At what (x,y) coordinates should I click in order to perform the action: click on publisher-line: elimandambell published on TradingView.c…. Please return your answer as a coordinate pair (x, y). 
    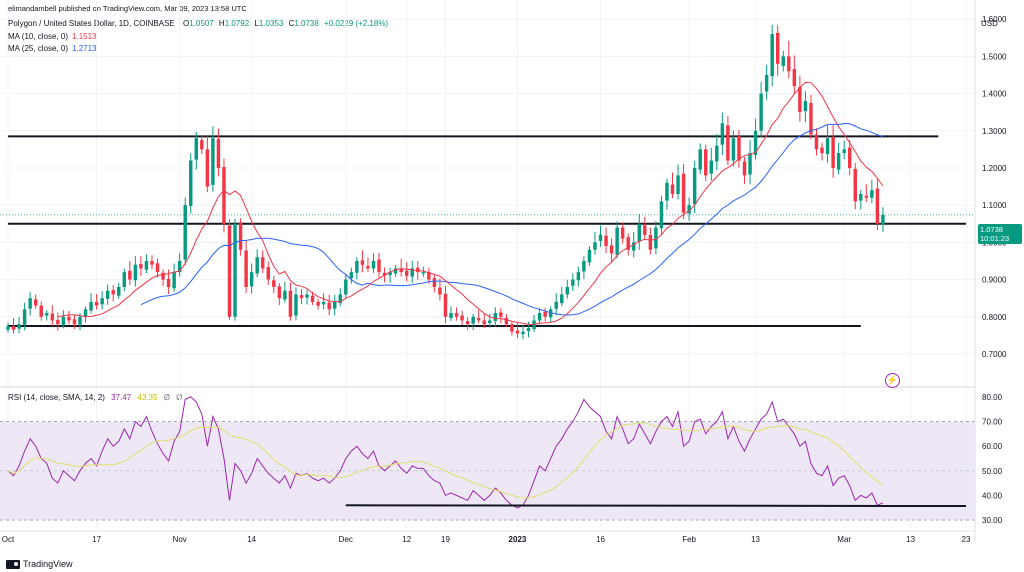
    Looking at the image, I should click on (127, 8).